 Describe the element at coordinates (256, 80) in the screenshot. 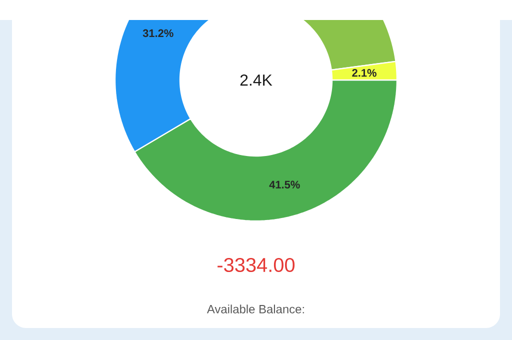

I see `text: 2.4K` at that location.